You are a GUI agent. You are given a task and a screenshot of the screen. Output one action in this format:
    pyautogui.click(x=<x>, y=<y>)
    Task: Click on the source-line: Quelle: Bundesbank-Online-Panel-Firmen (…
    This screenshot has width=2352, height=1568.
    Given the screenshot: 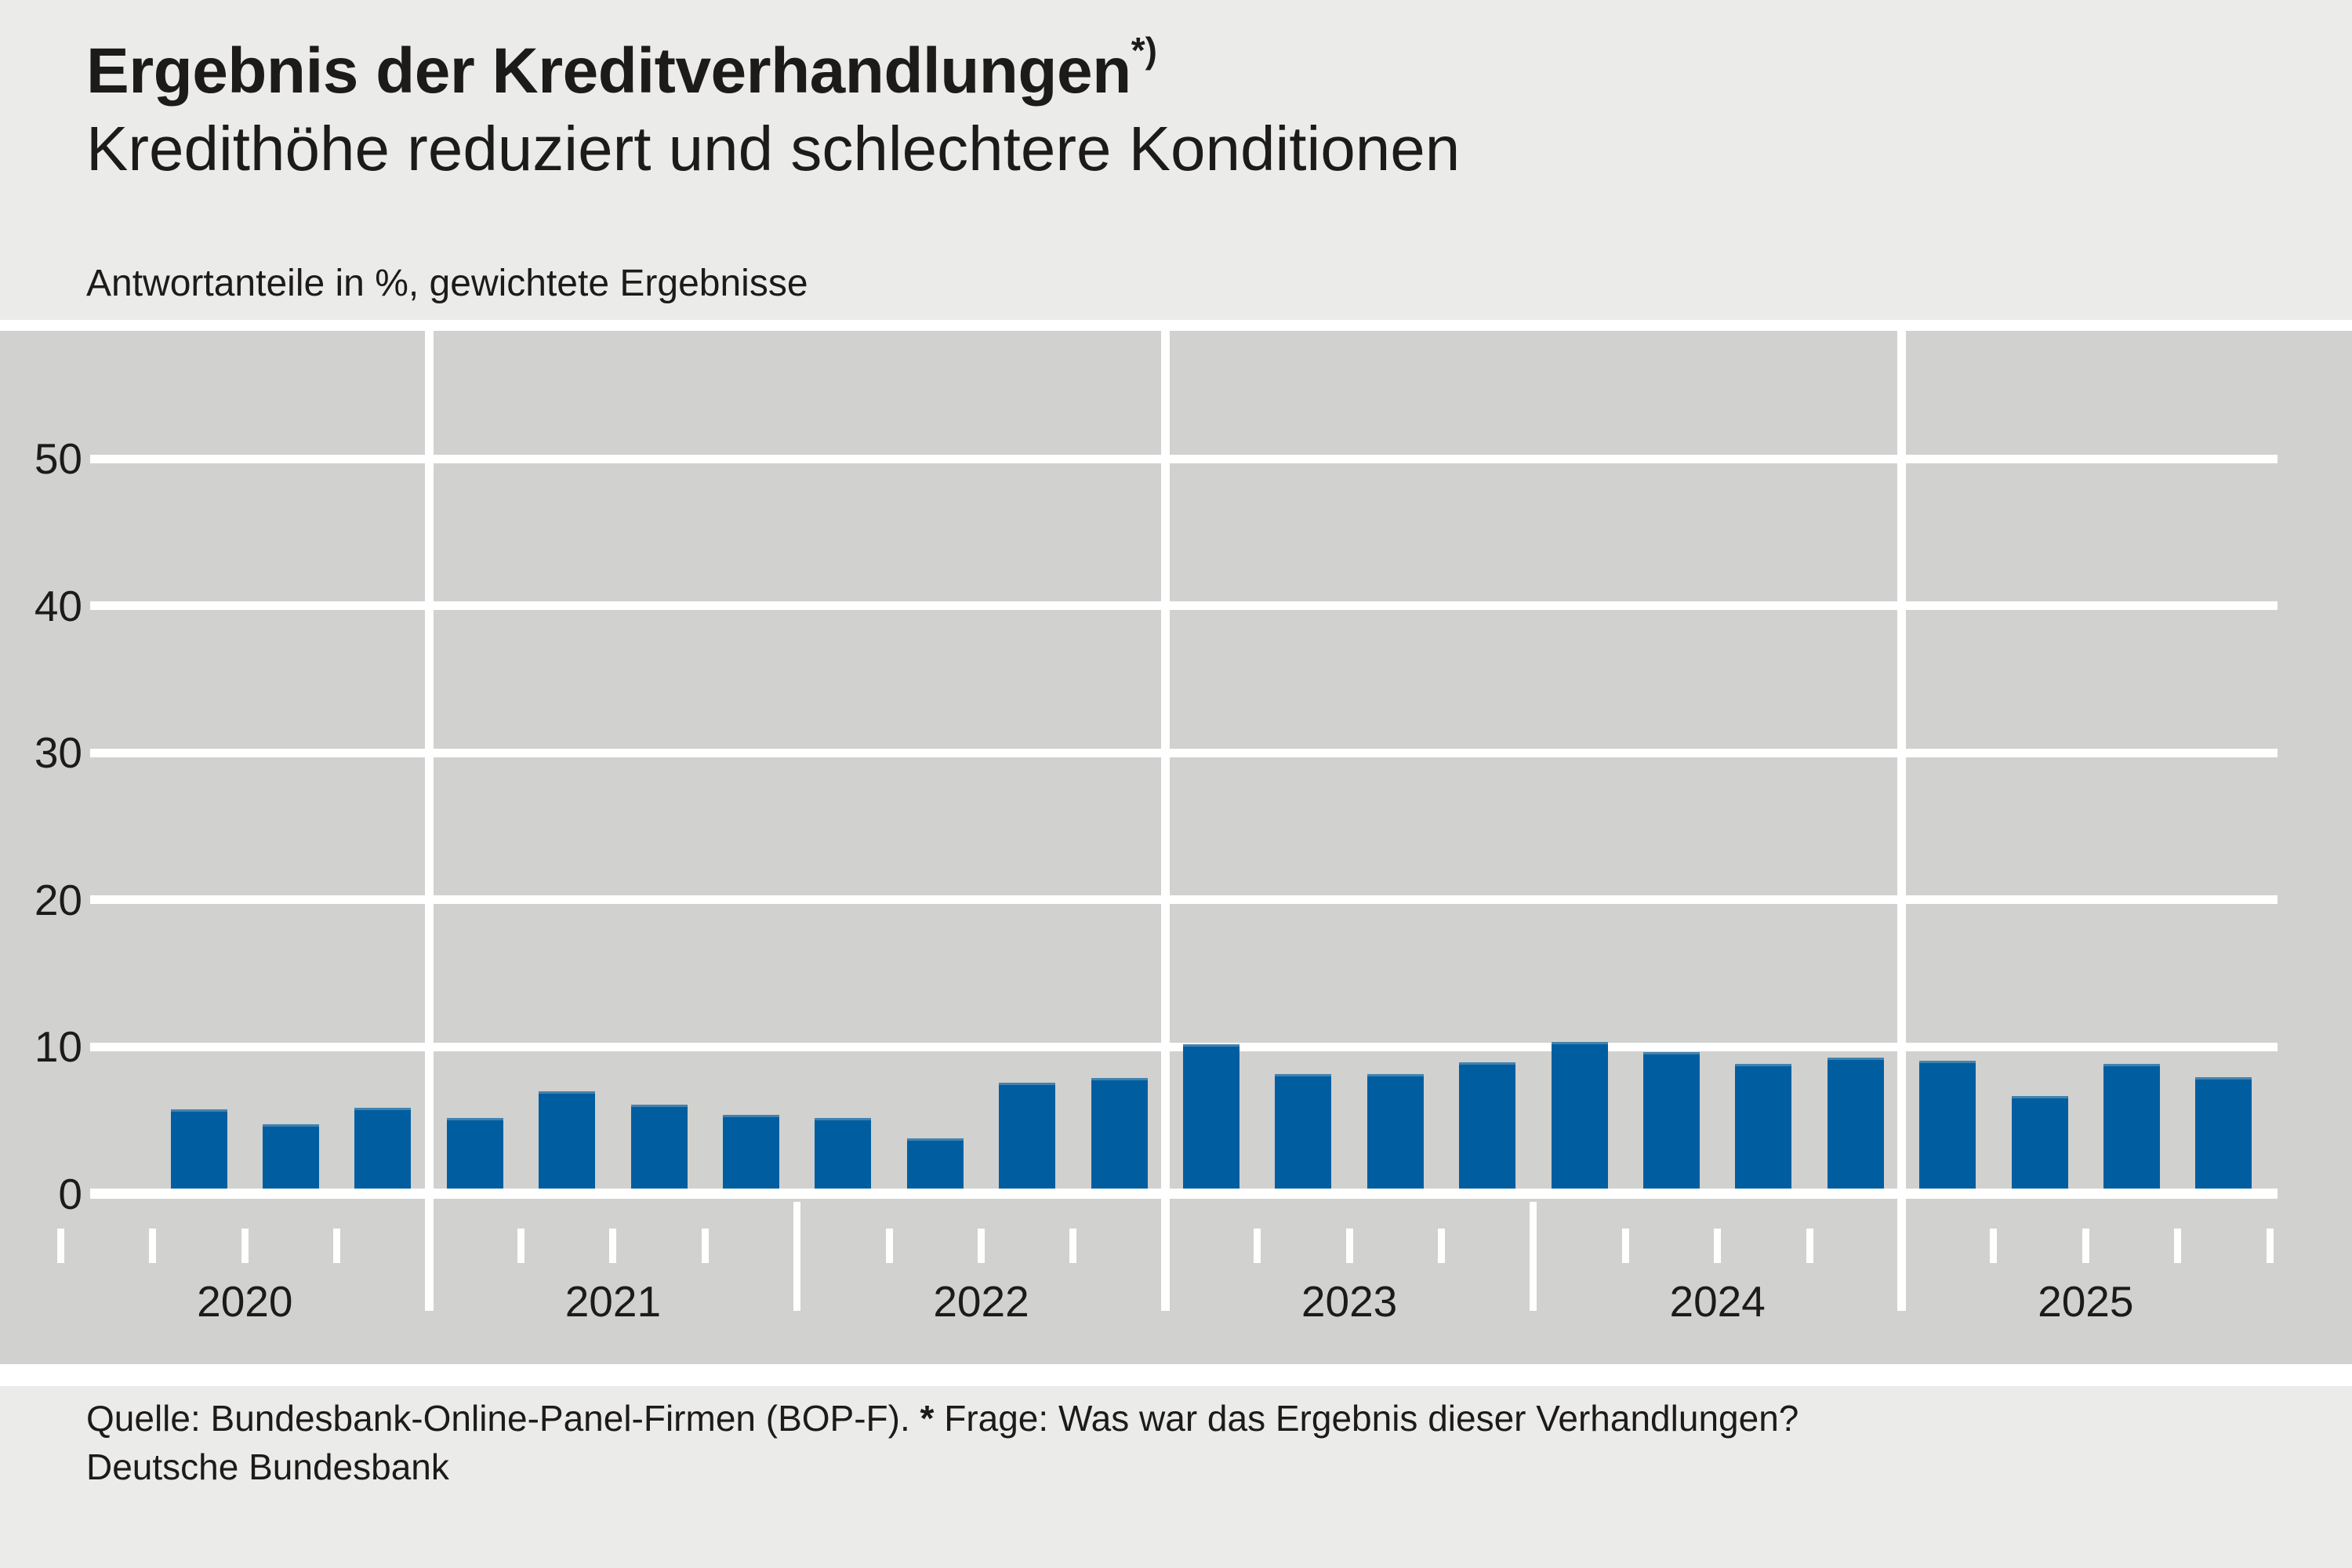 What is the action you would take?
    pyautogui.click(x=942, y=1418)
    